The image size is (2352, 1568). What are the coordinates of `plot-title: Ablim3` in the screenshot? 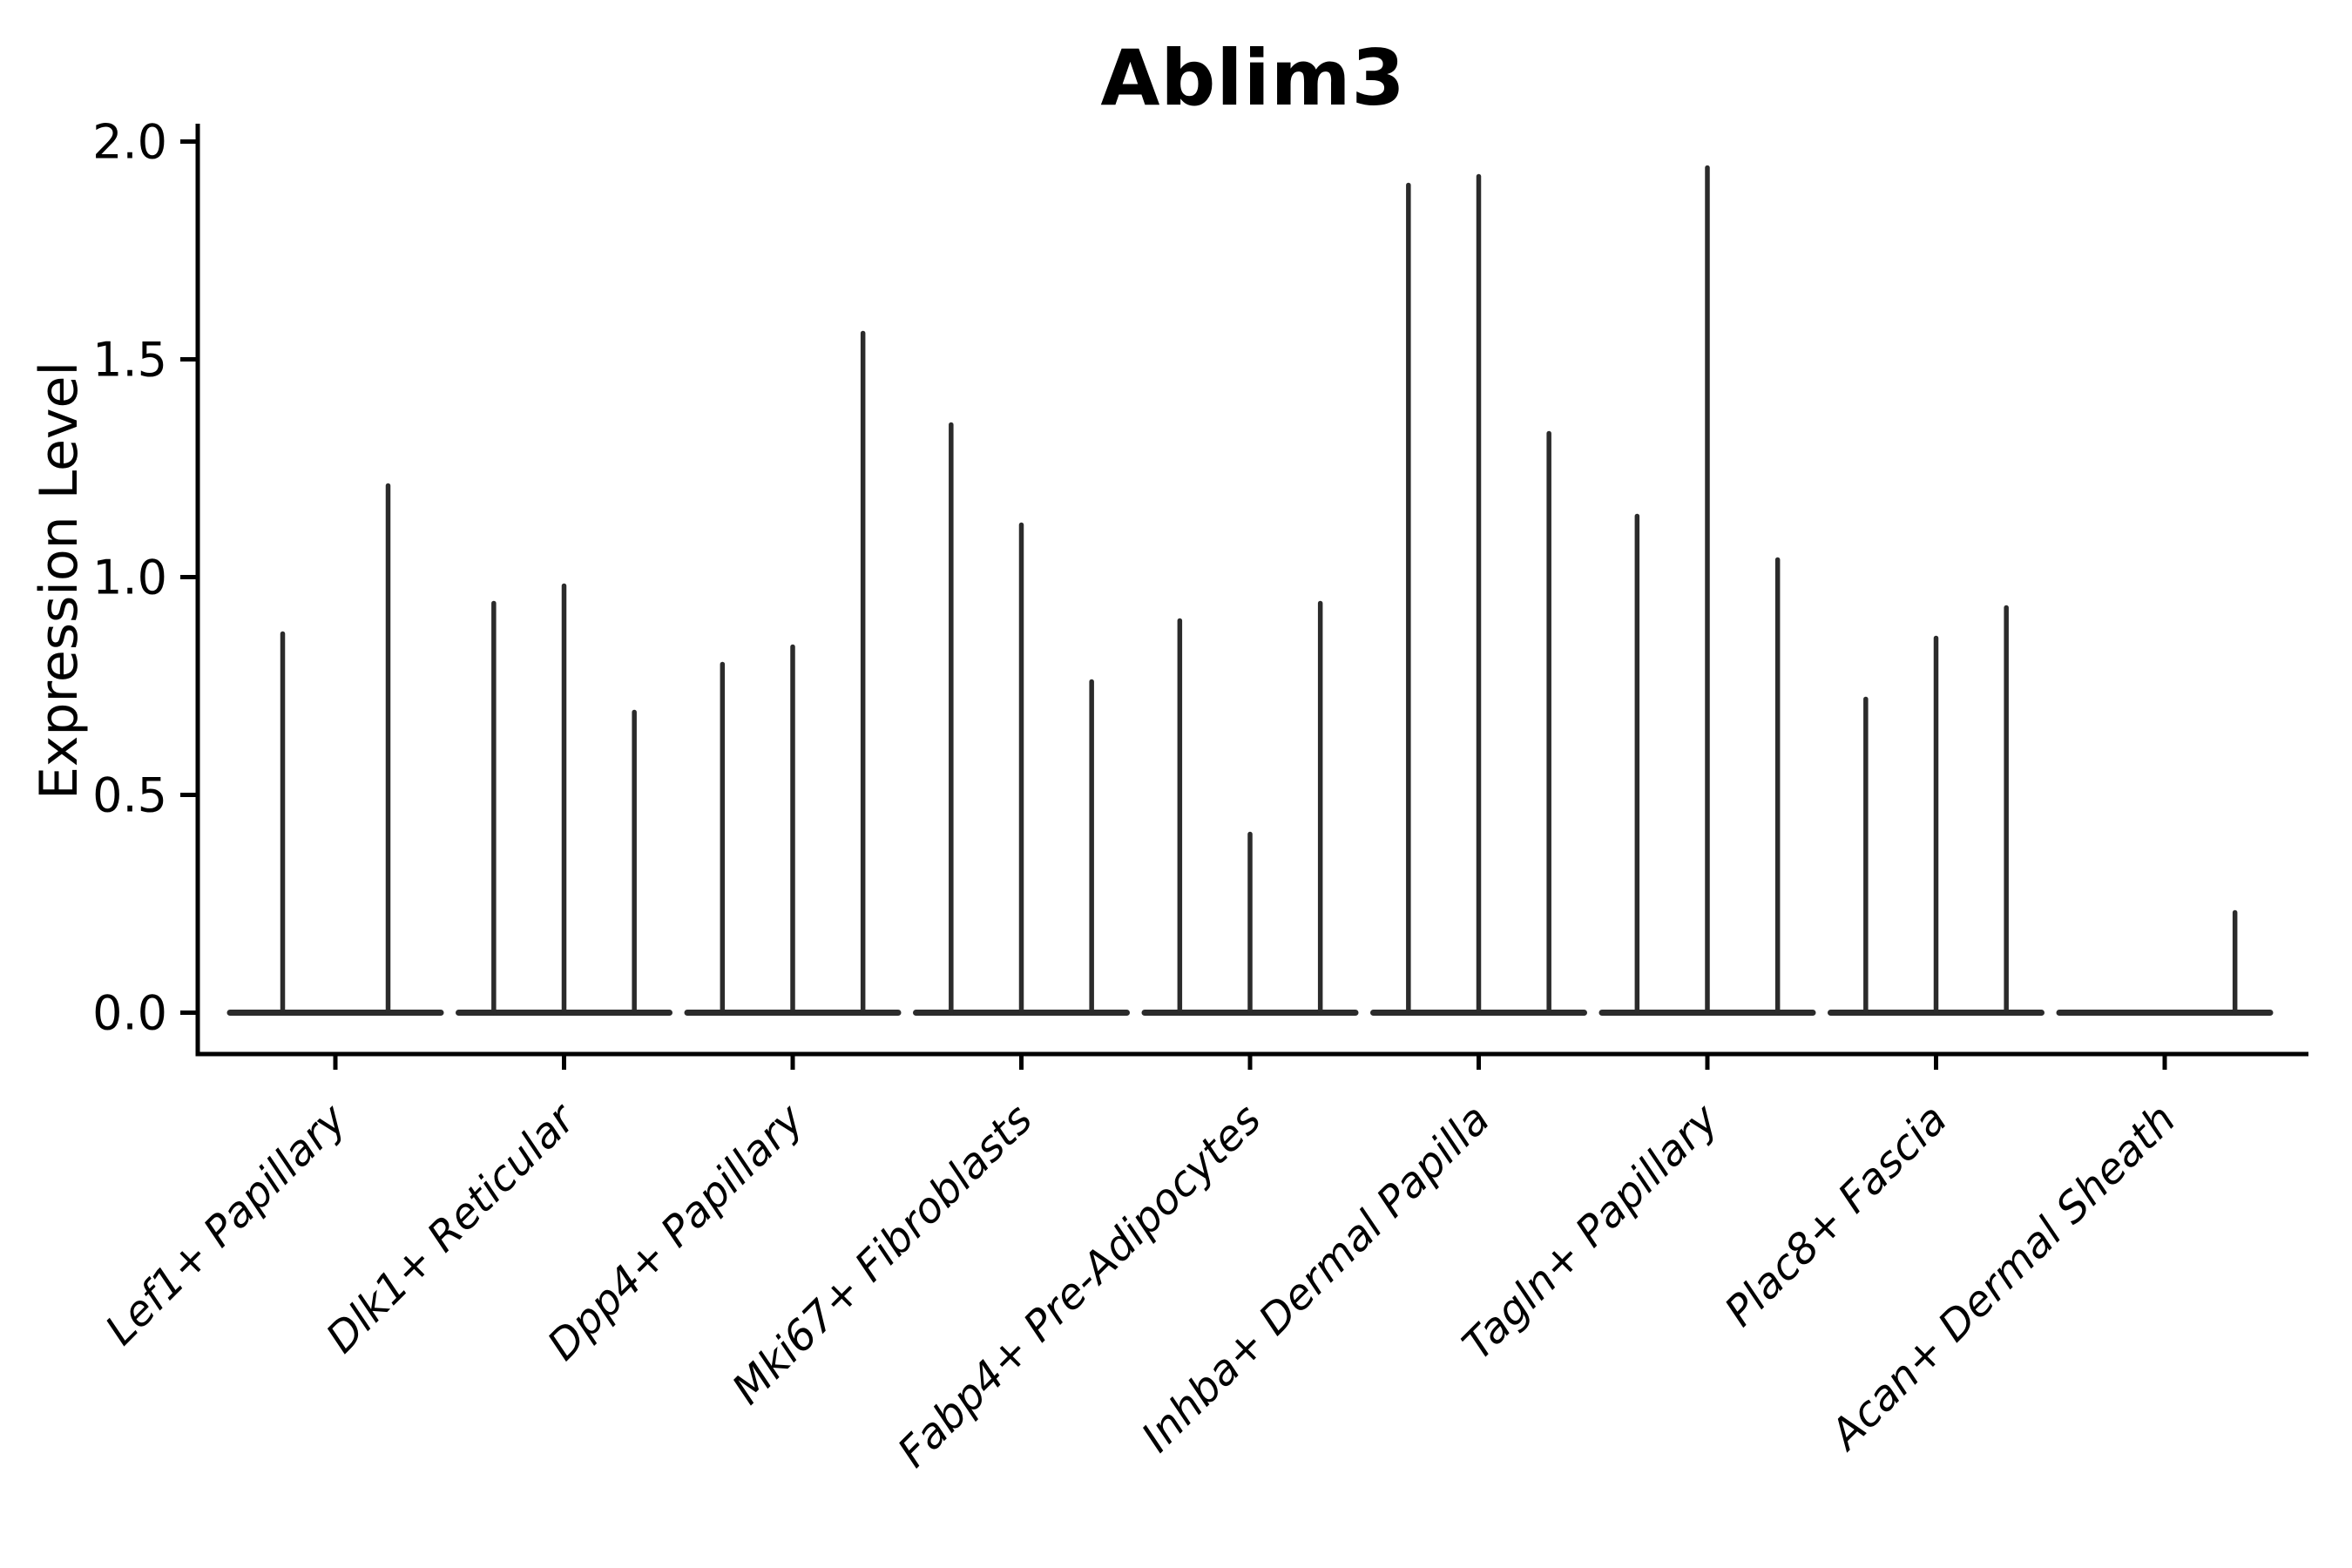 It's located at (1253, 78).